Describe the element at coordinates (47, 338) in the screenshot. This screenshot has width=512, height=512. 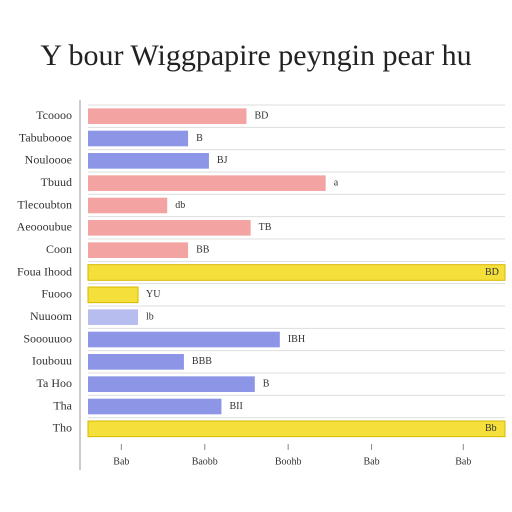
I see `y-tick-label: Sooouuoo` at that location.